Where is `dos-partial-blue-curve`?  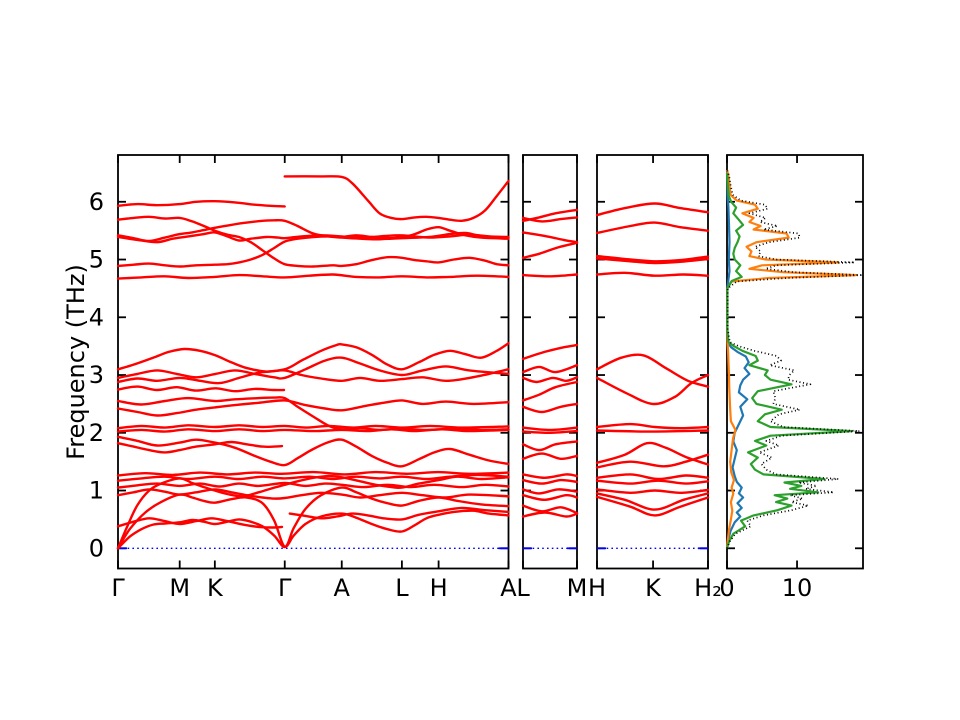
dos-partial-blue-curve is located at coordinates (738, 359).